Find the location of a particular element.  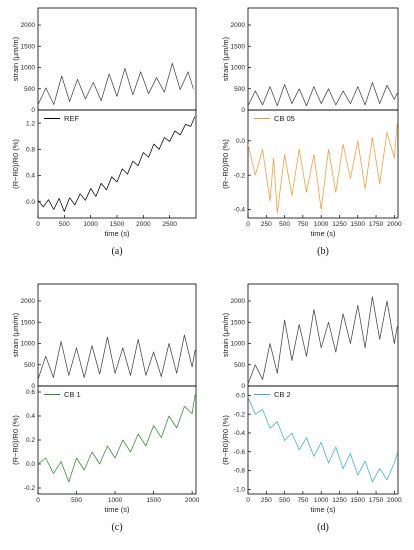

subplot-bottom: -0.4 -0.2 0.0 (R−R0)/R0 (%) CB 05 is located at coordinates (310, 164).